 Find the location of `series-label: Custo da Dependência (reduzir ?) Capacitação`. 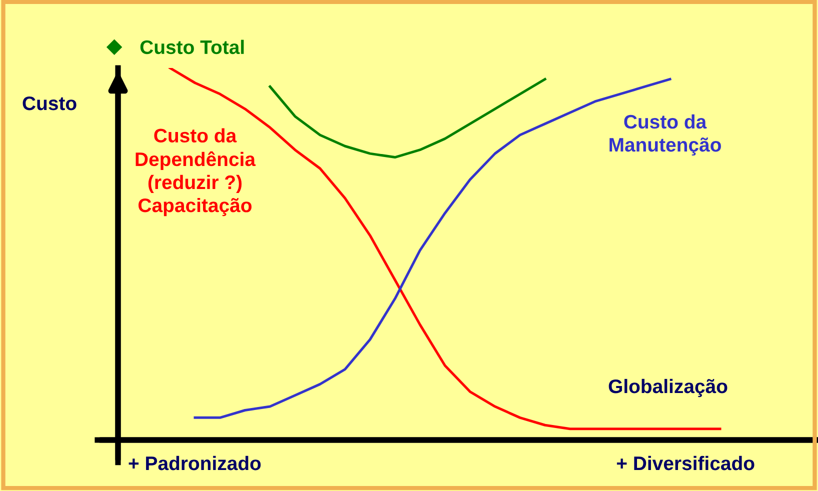

series-label: Custo da Dependência (reduzir ?) Capacitação is located at coordinates (196, 172).